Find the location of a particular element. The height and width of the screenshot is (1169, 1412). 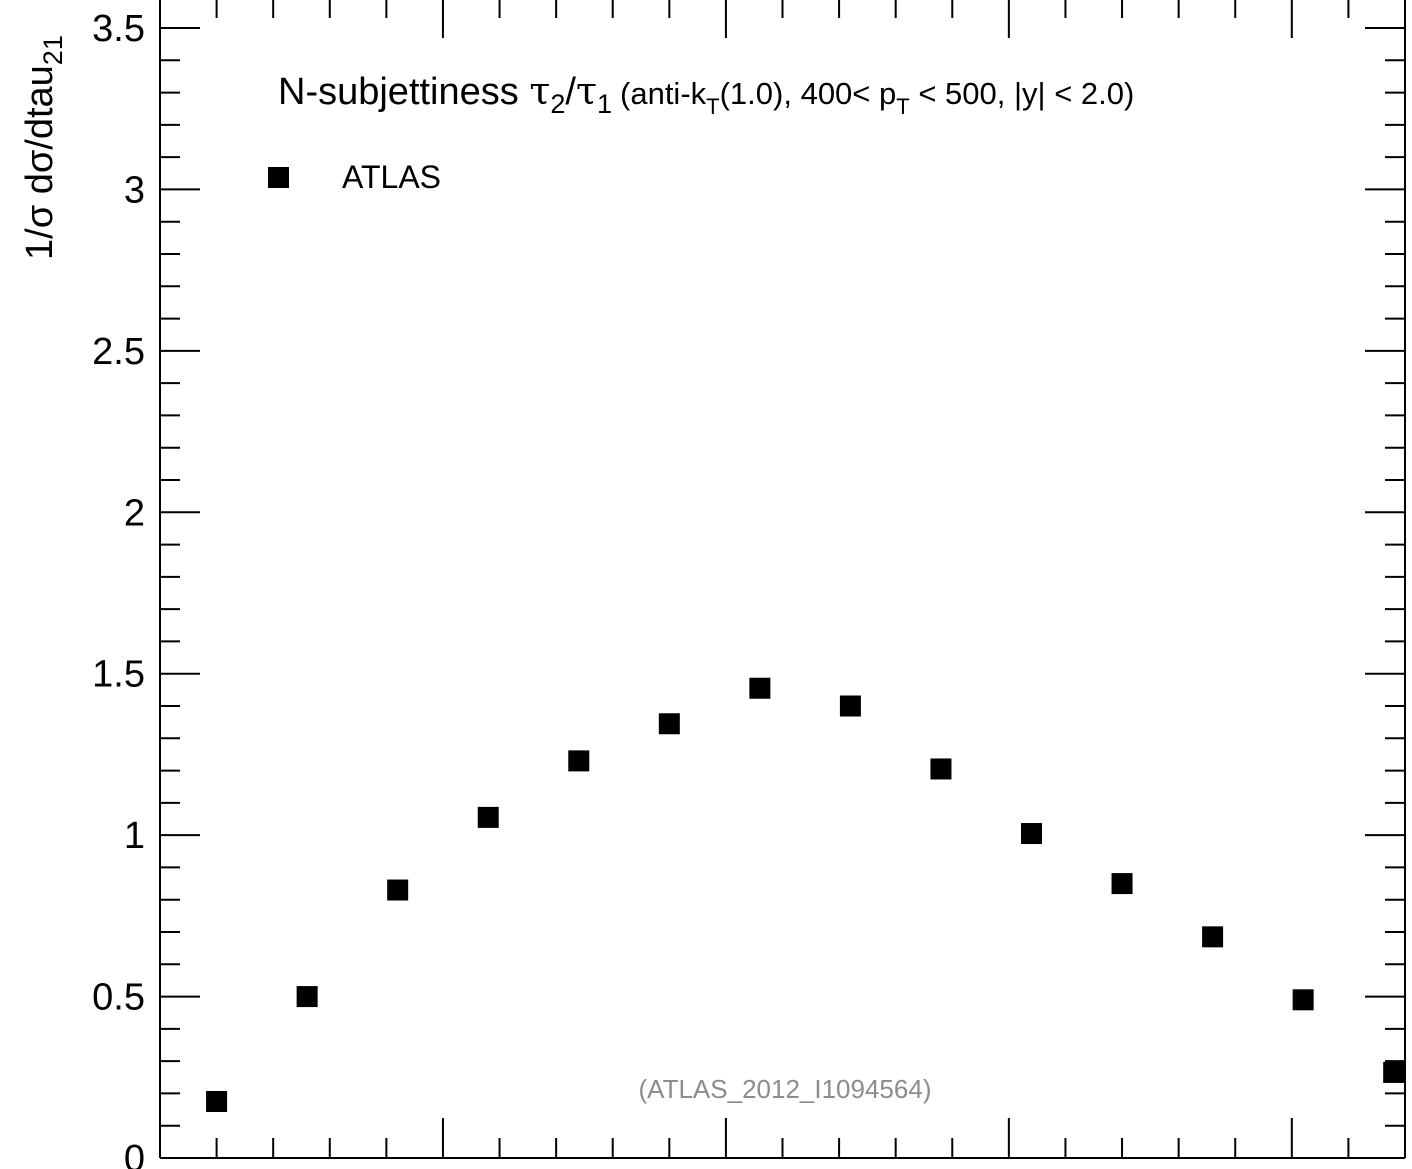

title-tau: τ is located at coordinates (539, 91).